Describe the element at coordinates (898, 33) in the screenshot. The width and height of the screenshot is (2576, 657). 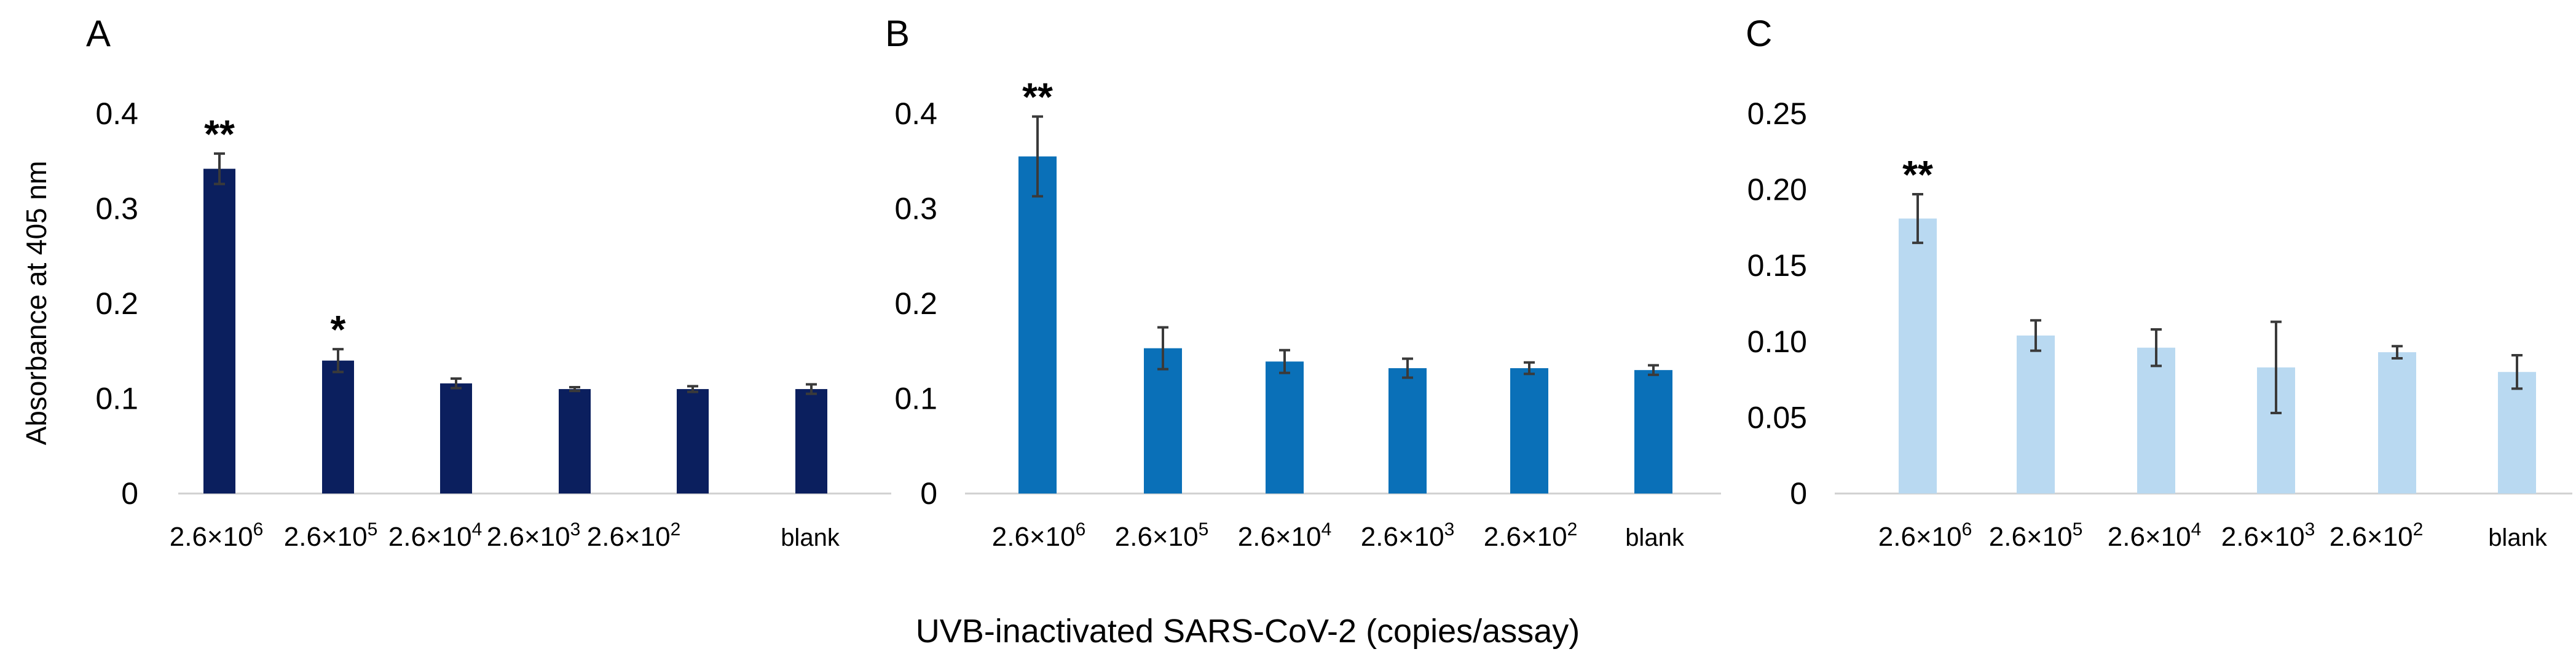
I see `panel-label: B` at that location.